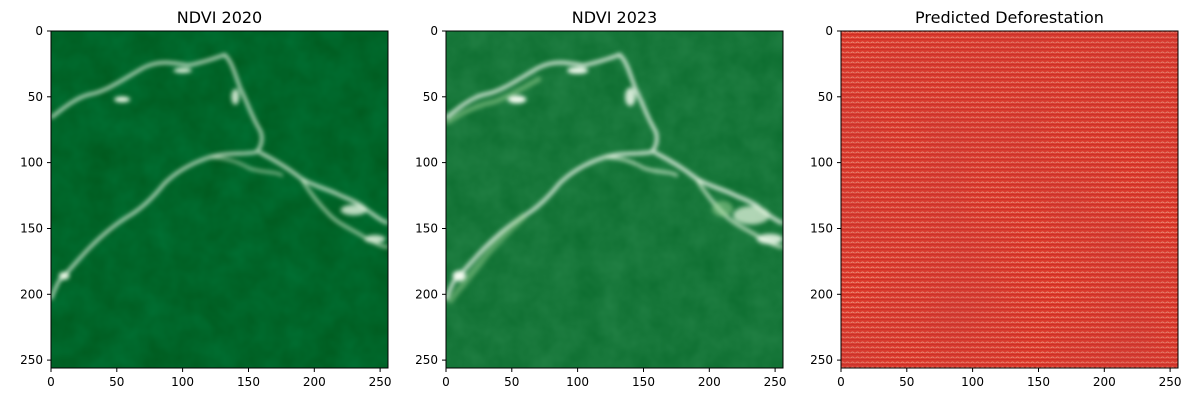 The height and width of the screenshot is (400, 1200). I want to click on panel-title: NDVI 2023, so click(614, 17).